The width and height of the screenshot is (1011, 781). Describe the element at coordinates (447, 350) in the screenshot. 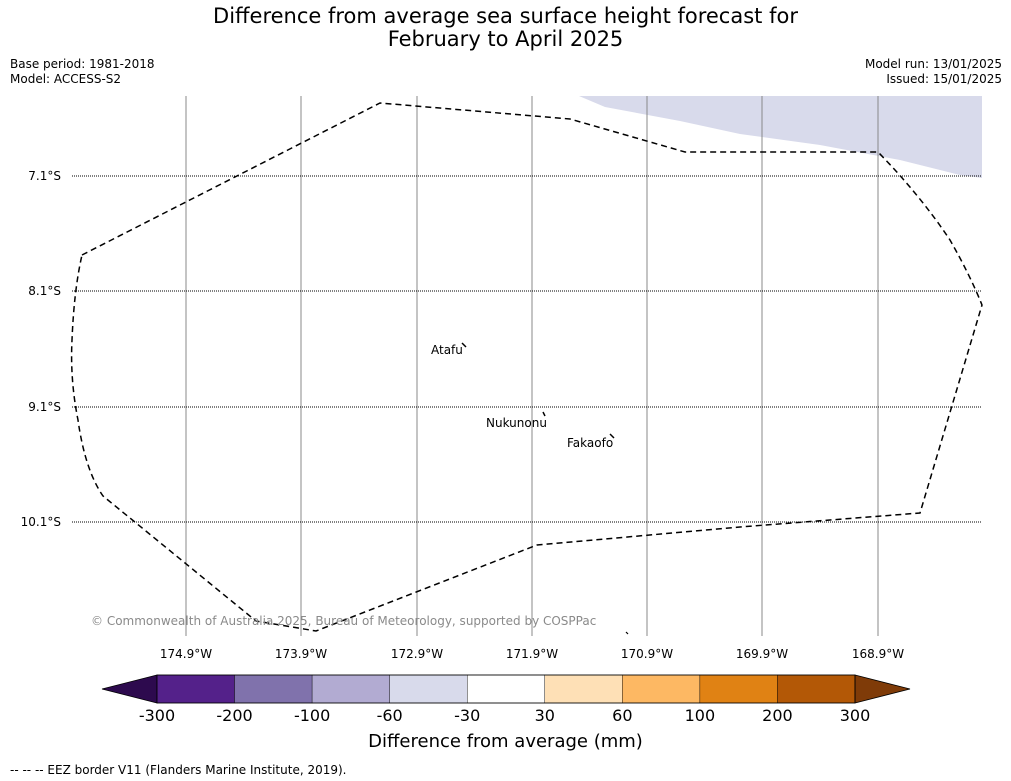

I see `place-label-atafu: Atafu` at that location.